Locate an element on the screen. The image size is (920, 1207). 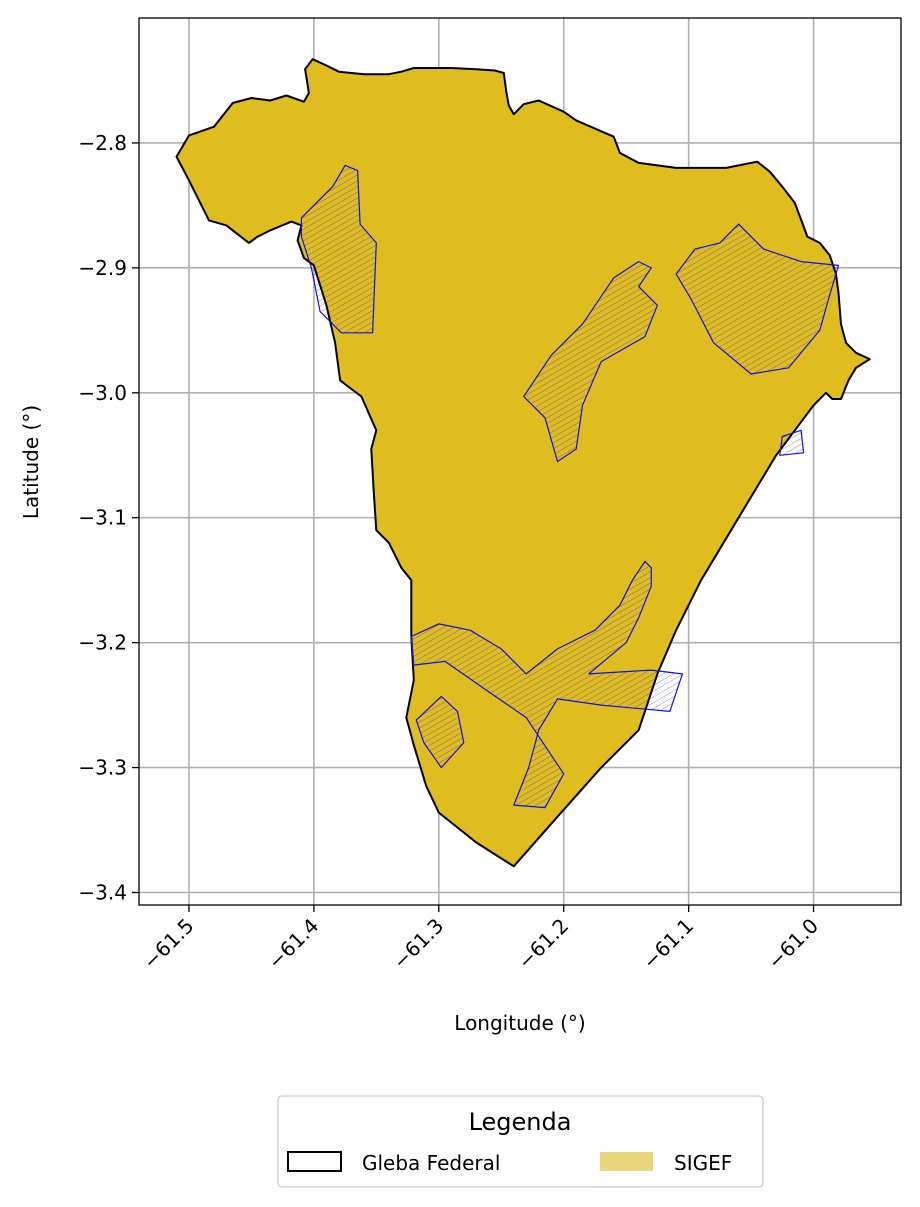
legend-swatch-gleba-federal is located at coordinates (314, 1161).